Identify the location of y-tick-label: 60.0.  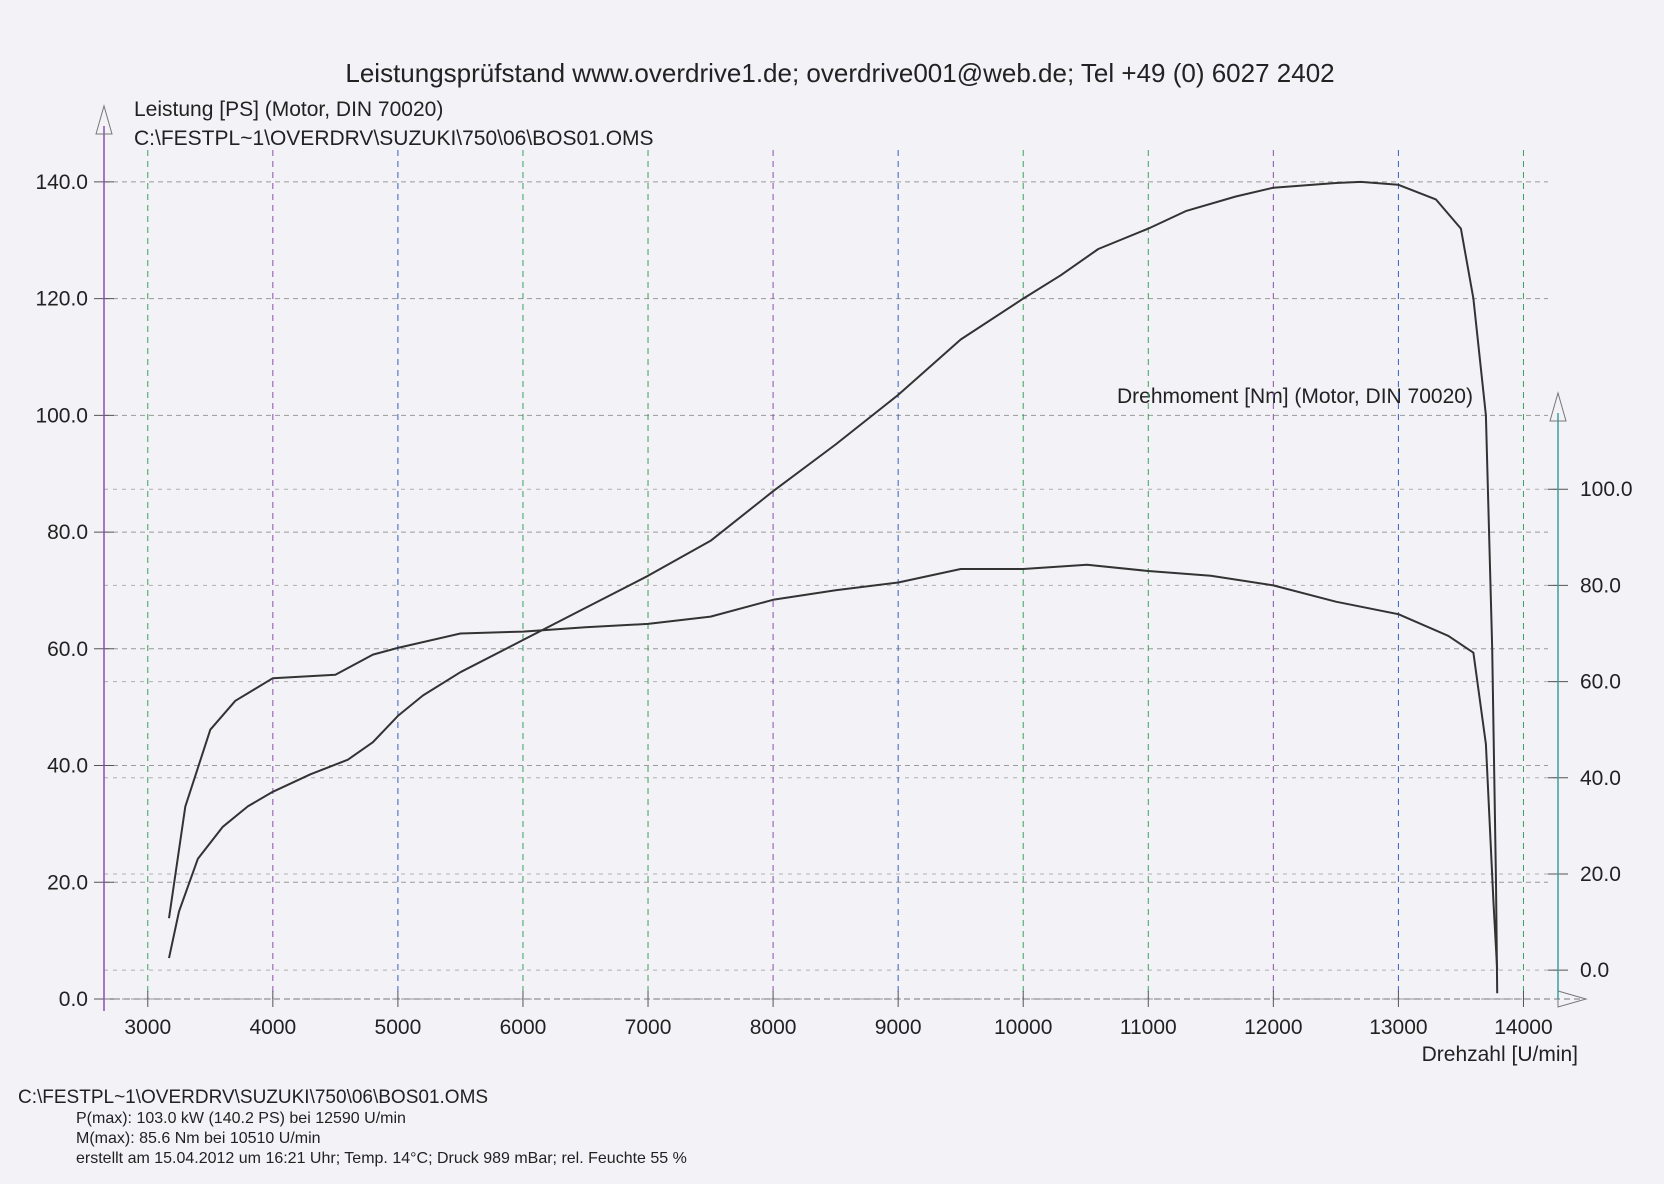
(67, 649).